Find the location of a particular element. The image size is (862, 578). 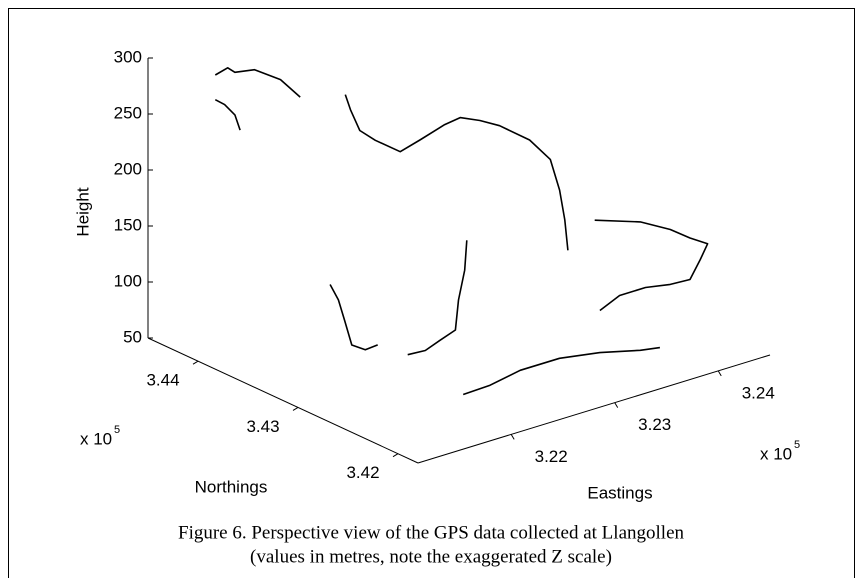

y-tick-label: 3.43 is located at coordinates (262, 426).